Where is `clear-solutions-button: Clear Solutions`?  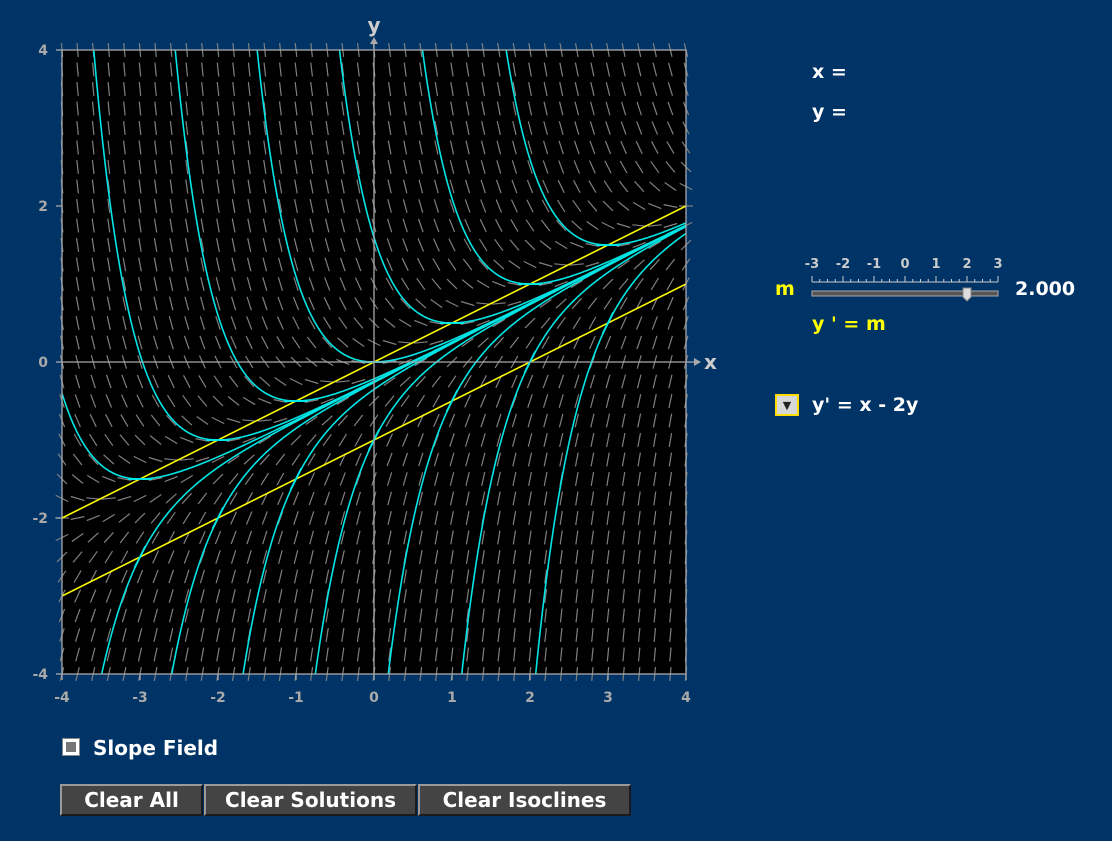 clear-solutions-button: Clear Solutions is located at coordinates (310, 800).